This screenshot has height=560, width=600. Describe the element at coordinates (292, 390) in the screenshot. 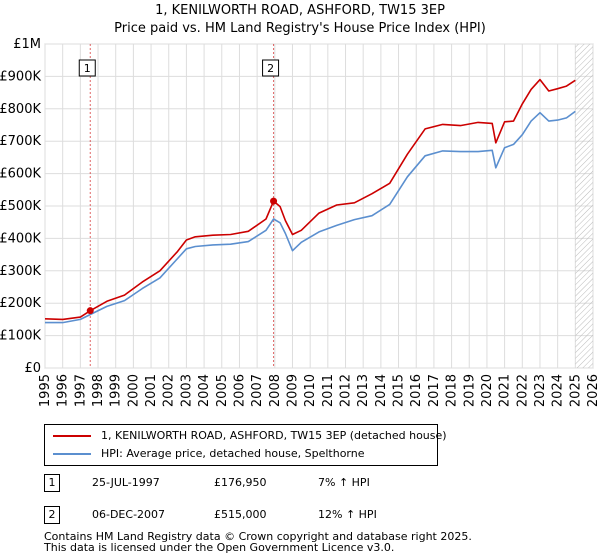

I see `x-tick-label: 2009` at that location.